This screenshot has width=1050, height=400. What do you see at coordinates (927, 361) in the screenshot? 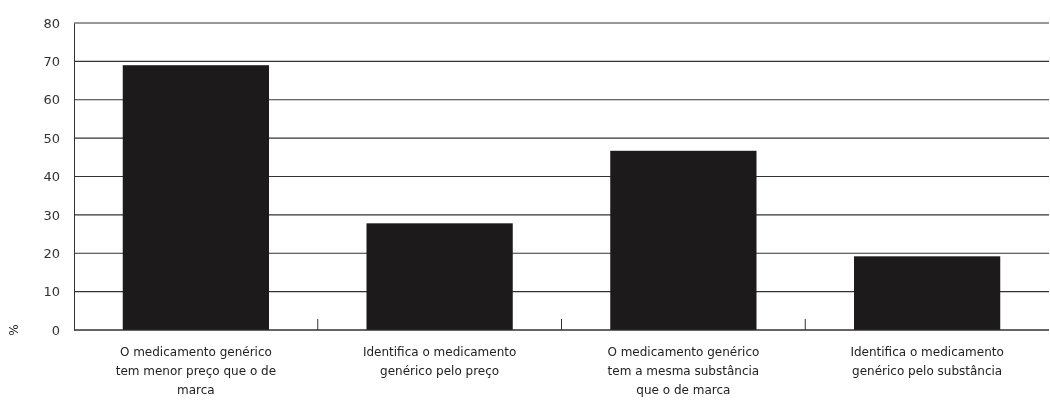
I see `x-tick-label: Identifica o medicamento genérico pelo substância` at bounding box center [927, 361].